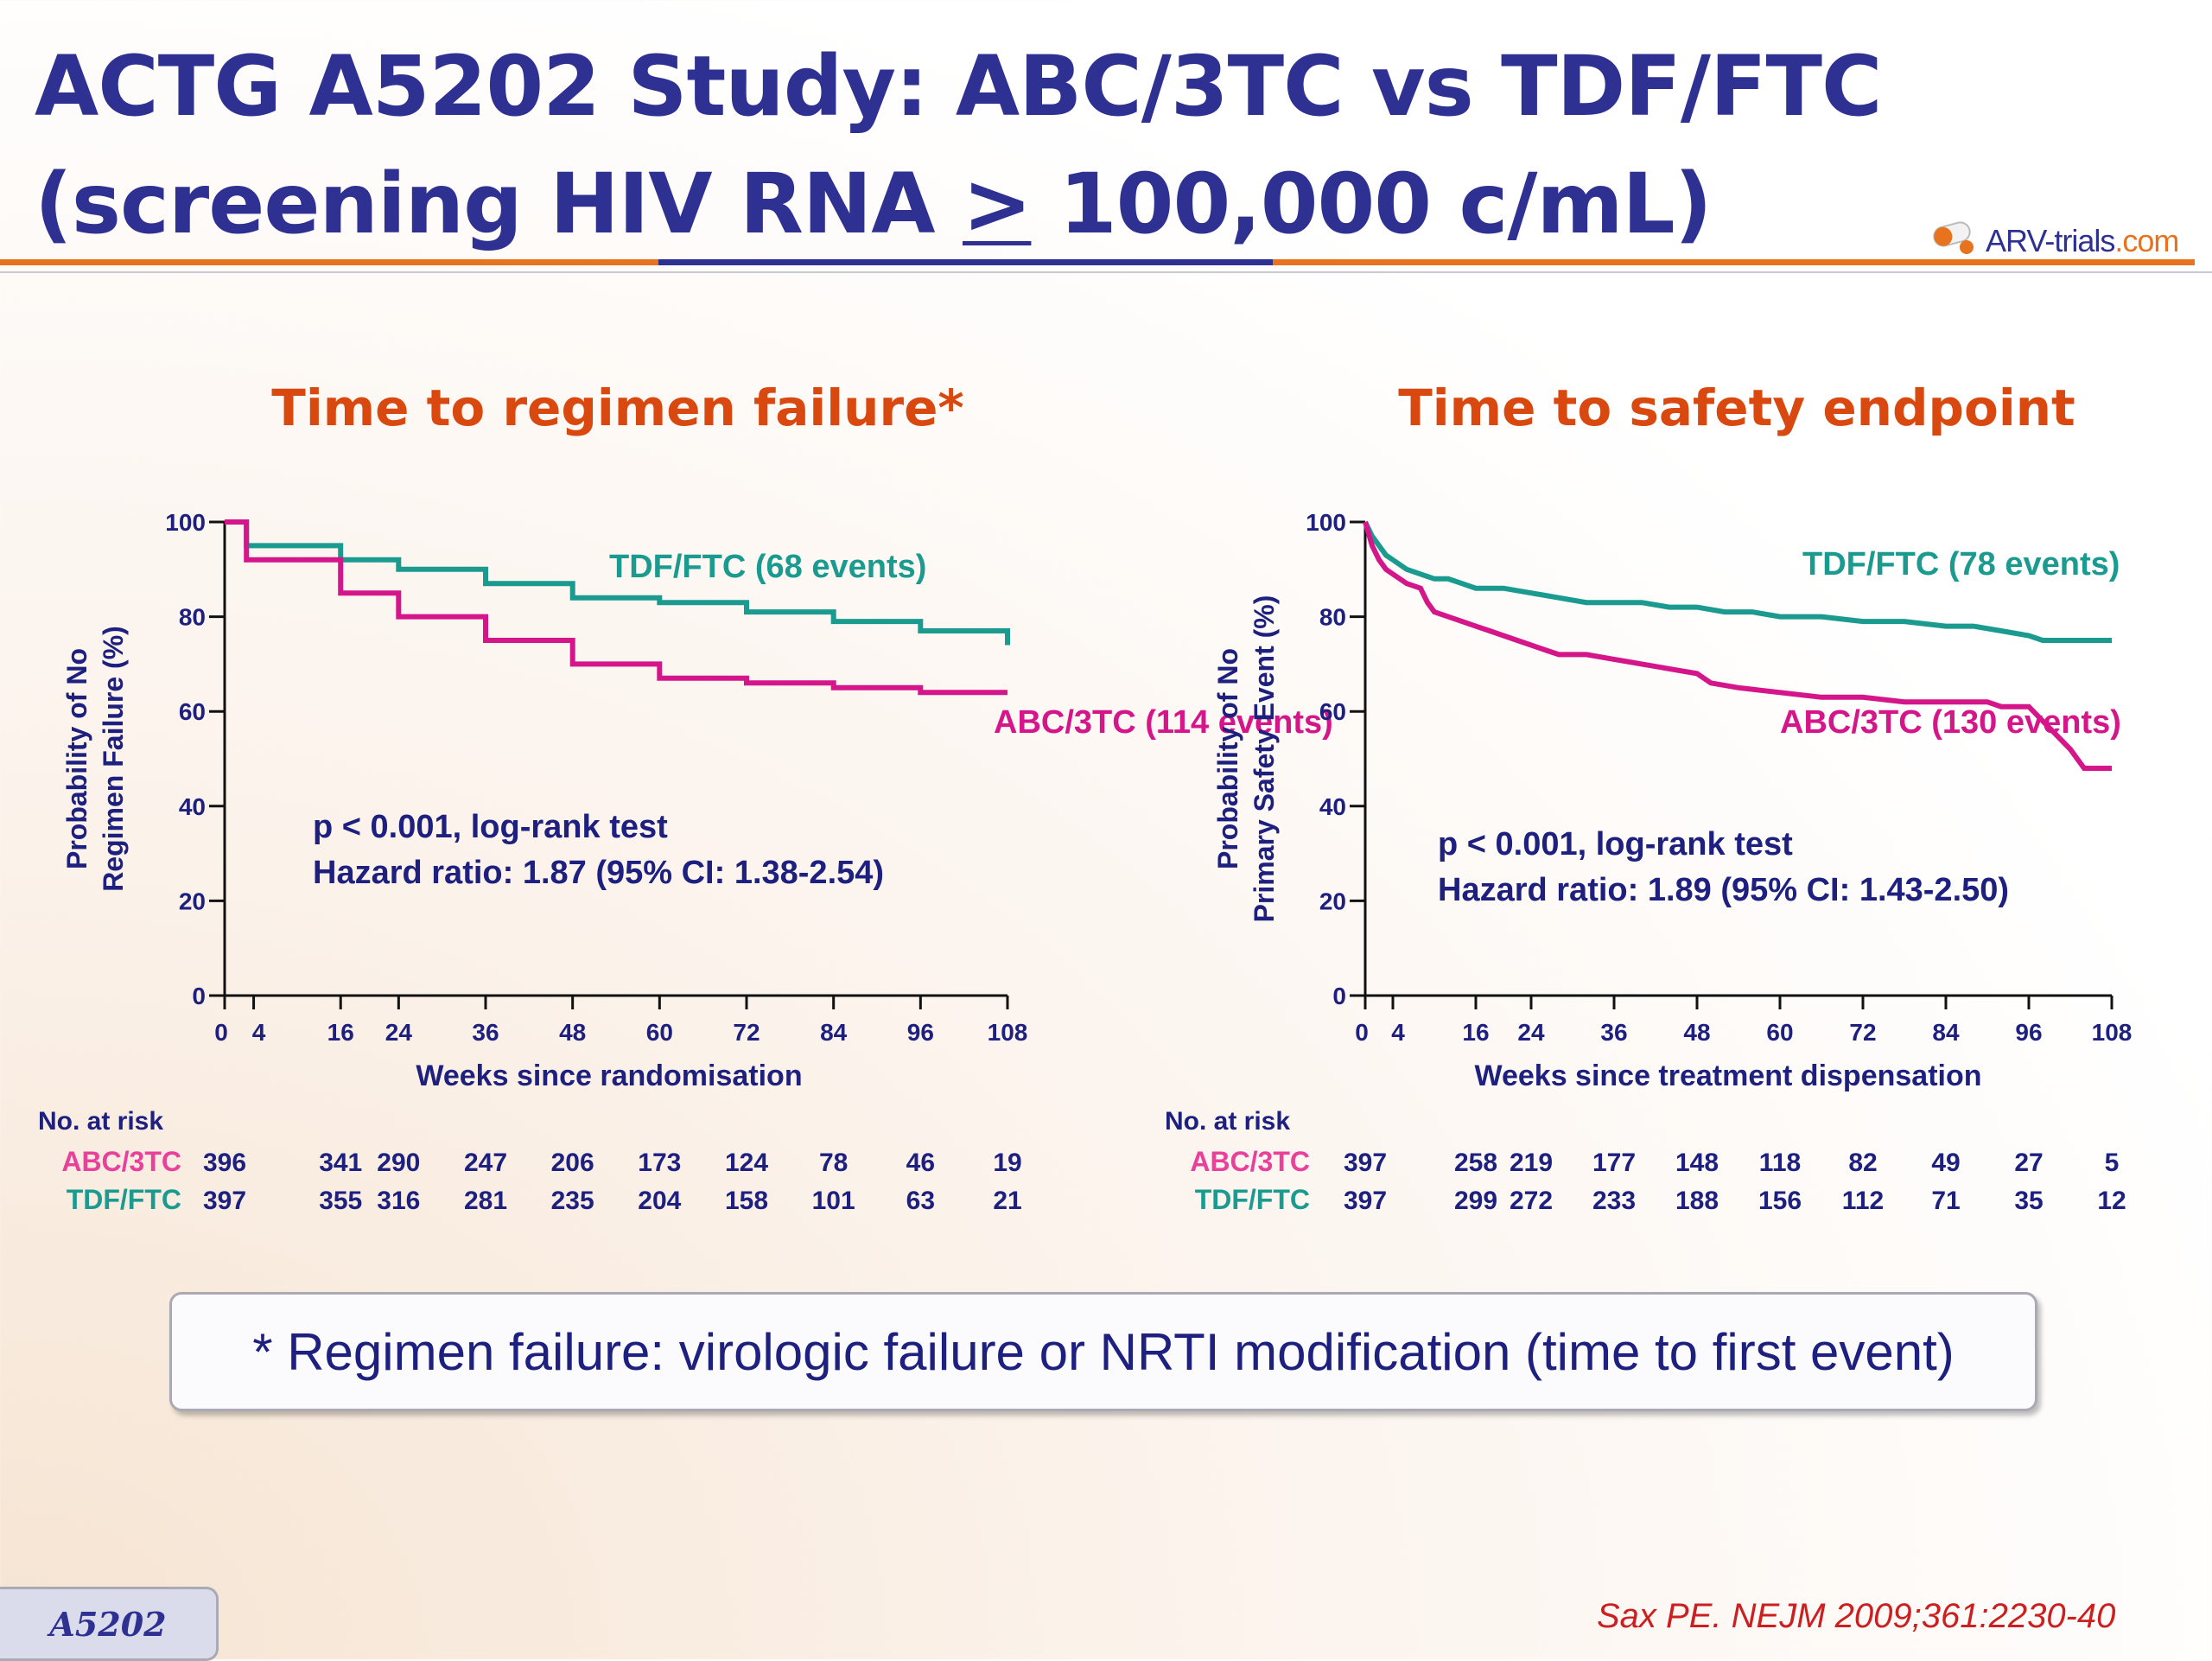  Describe the element at coordinates (485, 1201) in the screenshot. I see `chart1-at-risk-value: 281` at that location.